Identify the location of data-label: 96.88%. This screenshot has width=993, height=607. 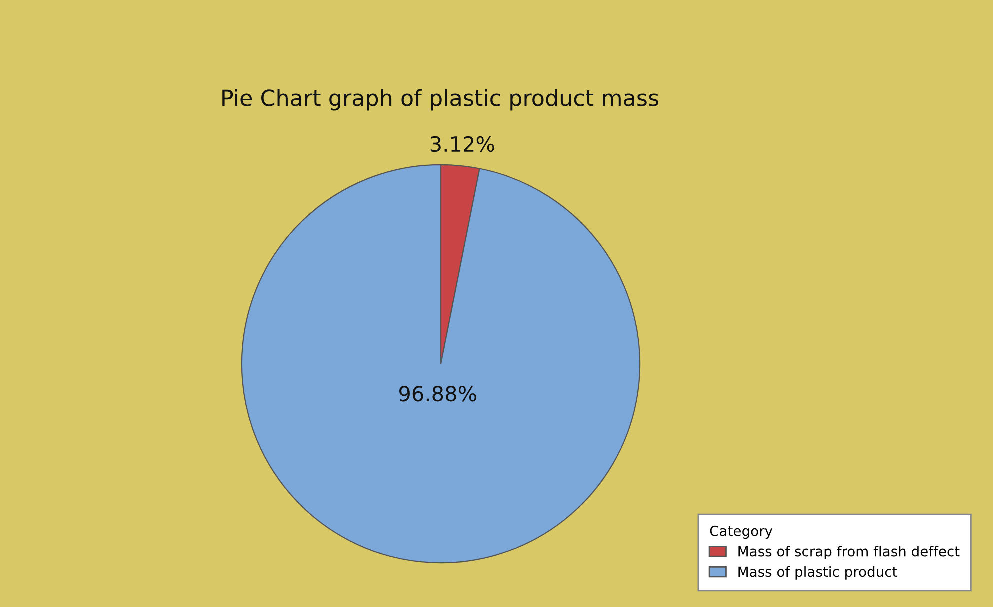
(437, 394).